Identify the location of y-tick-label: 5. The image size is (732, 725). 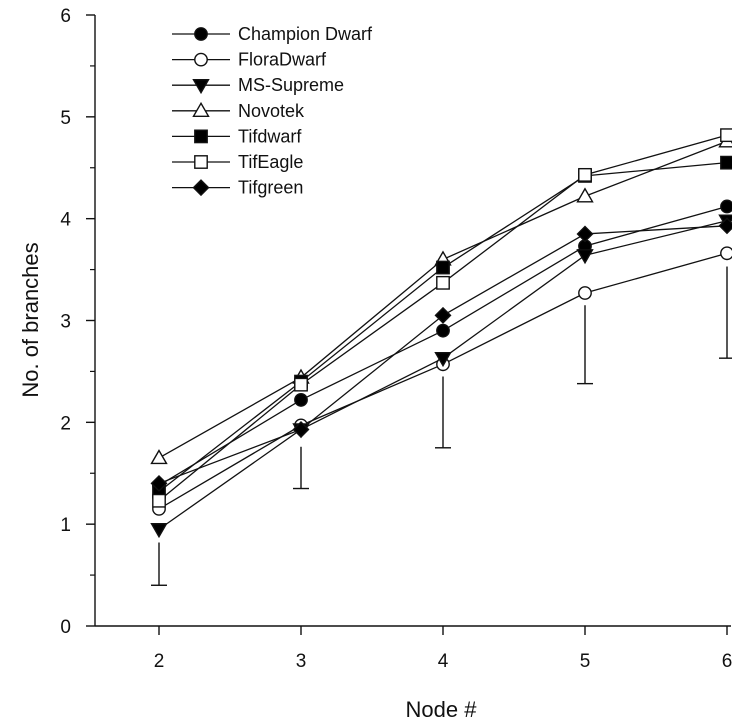
(65, 118).